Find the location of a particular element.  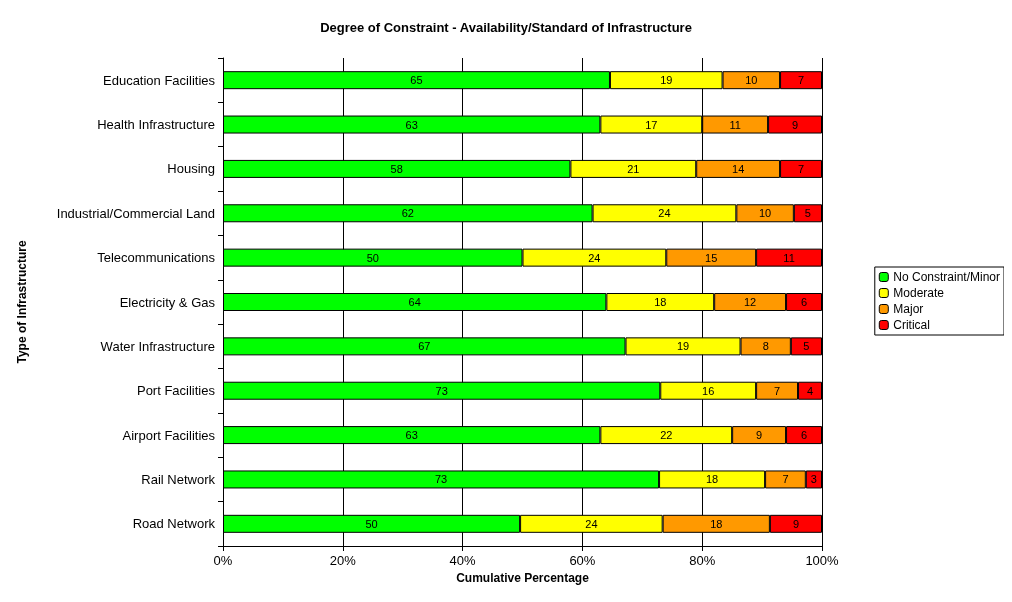

data-label: 67 is located at coordinates (424, 346).